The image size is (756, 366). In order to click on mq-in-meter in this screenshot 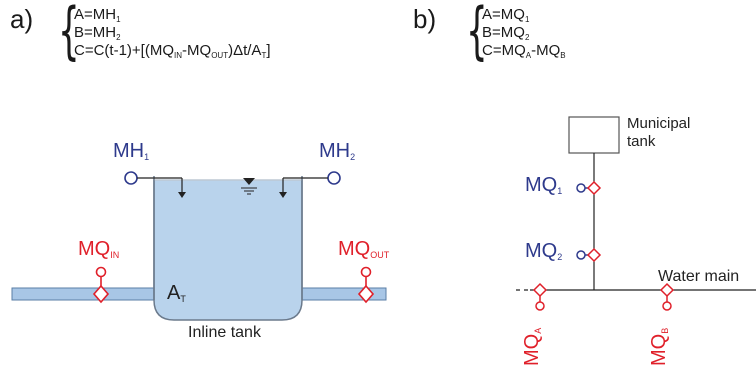, I will do `click(101, 285)`.